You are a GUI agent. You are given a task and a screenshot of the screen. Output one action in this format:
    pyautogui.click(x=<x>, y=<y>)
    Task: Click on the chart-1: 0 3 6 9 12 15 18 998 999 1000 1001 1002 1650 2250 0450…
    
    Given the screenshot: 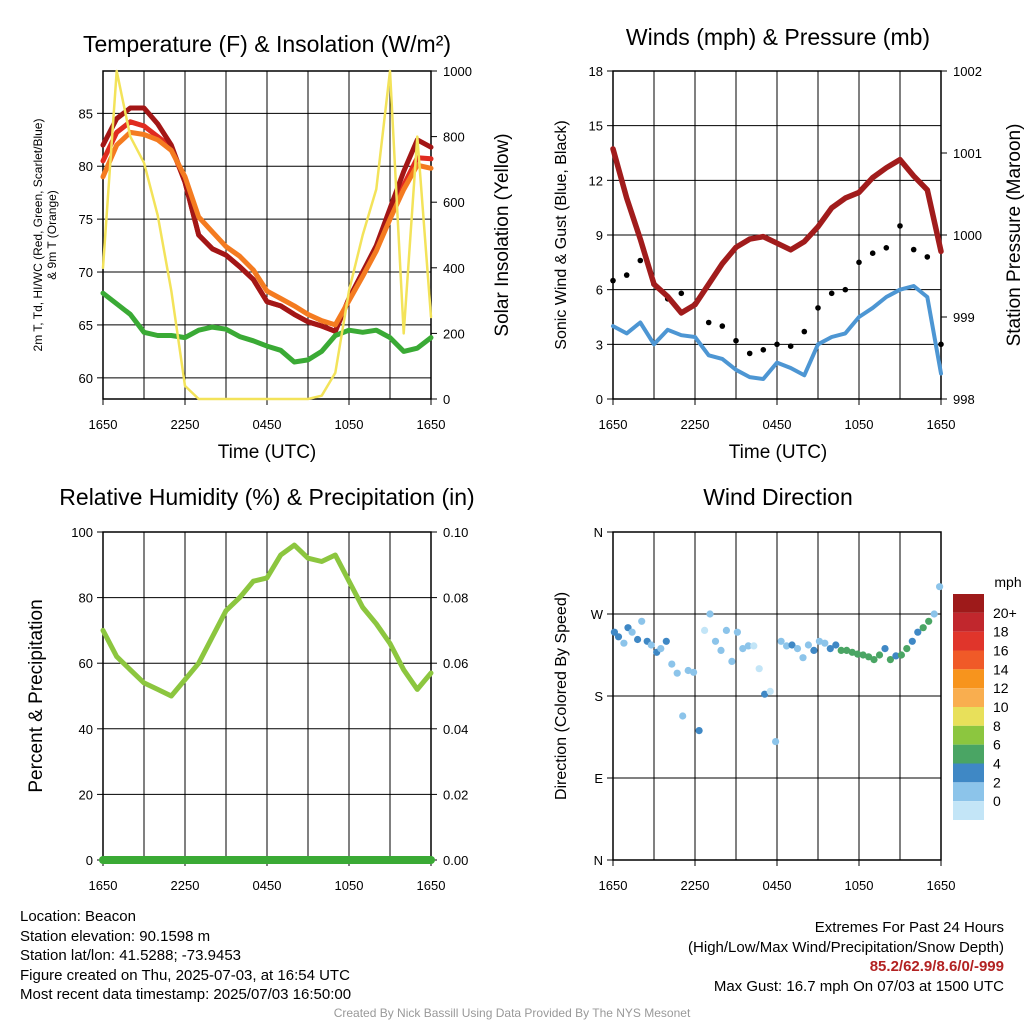 What is the action you would take?
    pyautogui.click(x=785, y=248)
    